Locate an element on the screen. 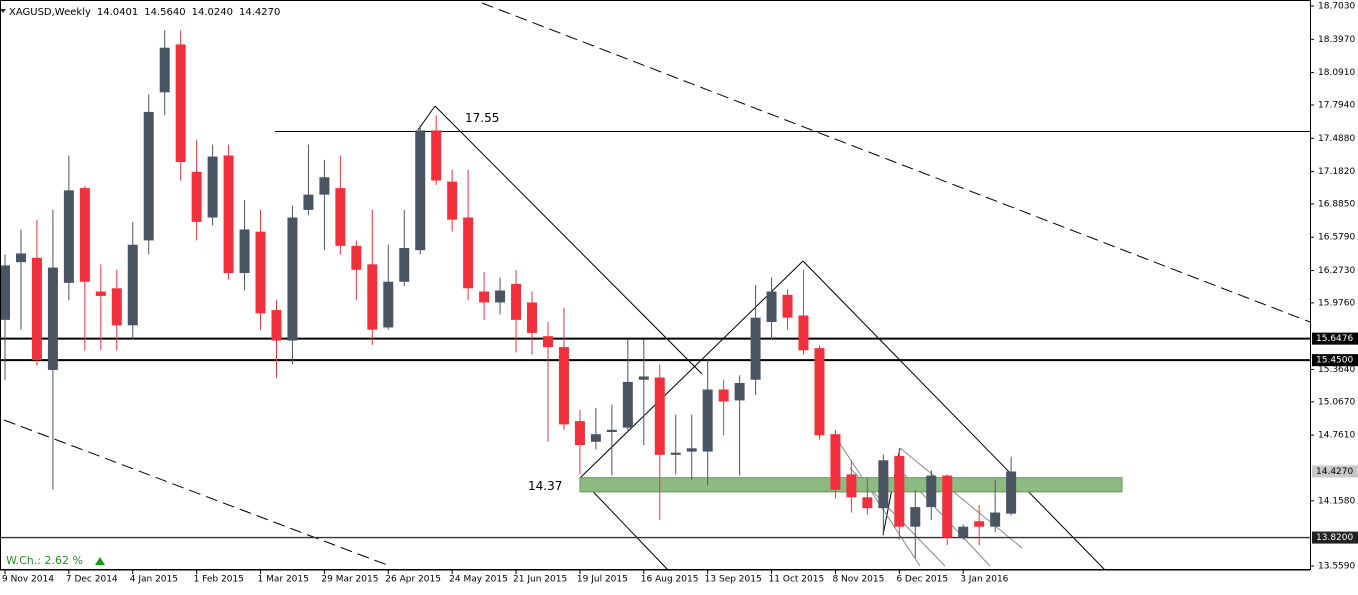 The width and height of the screenshot is (1358, 595). level-label: 15.6476 is located at coordinates (1334, 339).